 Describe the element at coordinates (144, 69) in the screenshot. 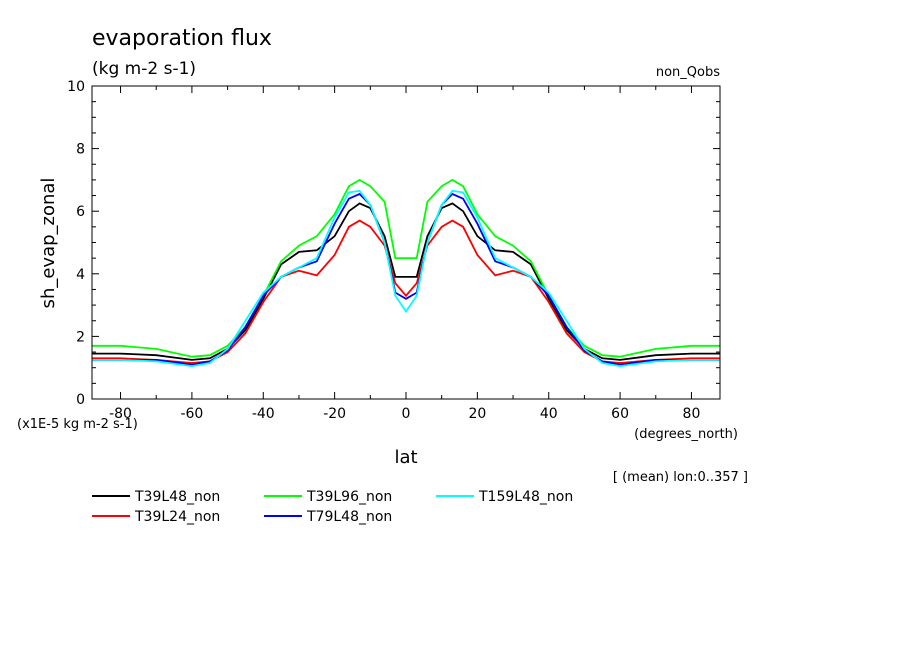

I see `chart-units-label: (kg m-2 s-1)` at that location.